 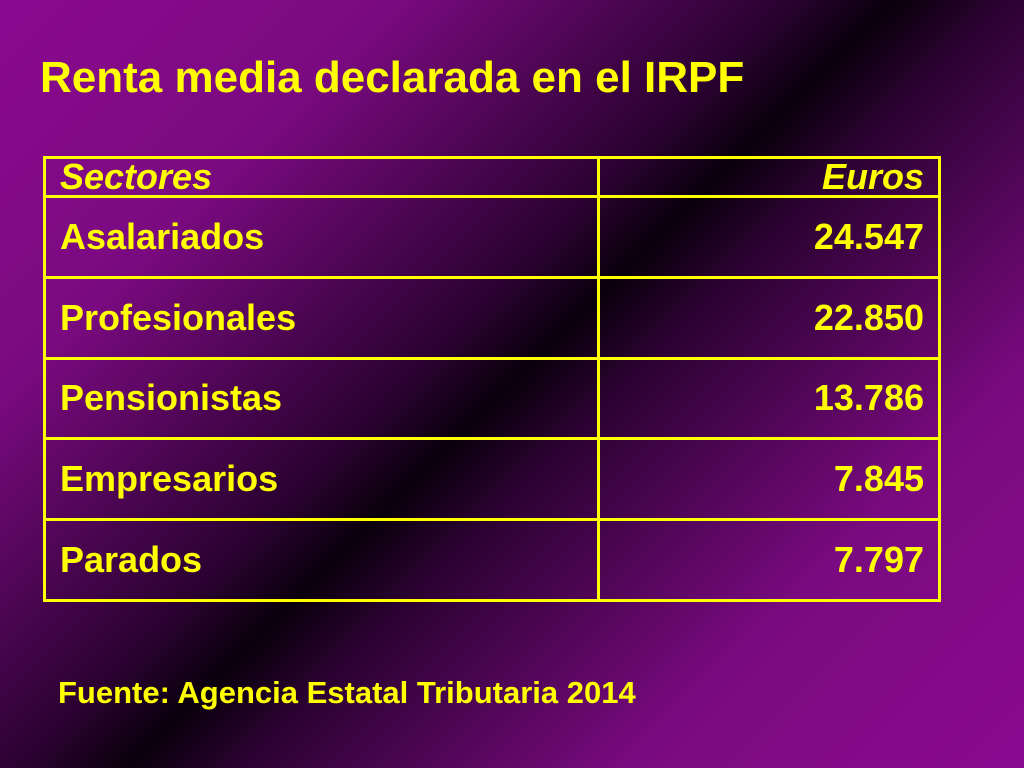 I want to click on table-row: Parados 7.797, so click(x=492, y=560).